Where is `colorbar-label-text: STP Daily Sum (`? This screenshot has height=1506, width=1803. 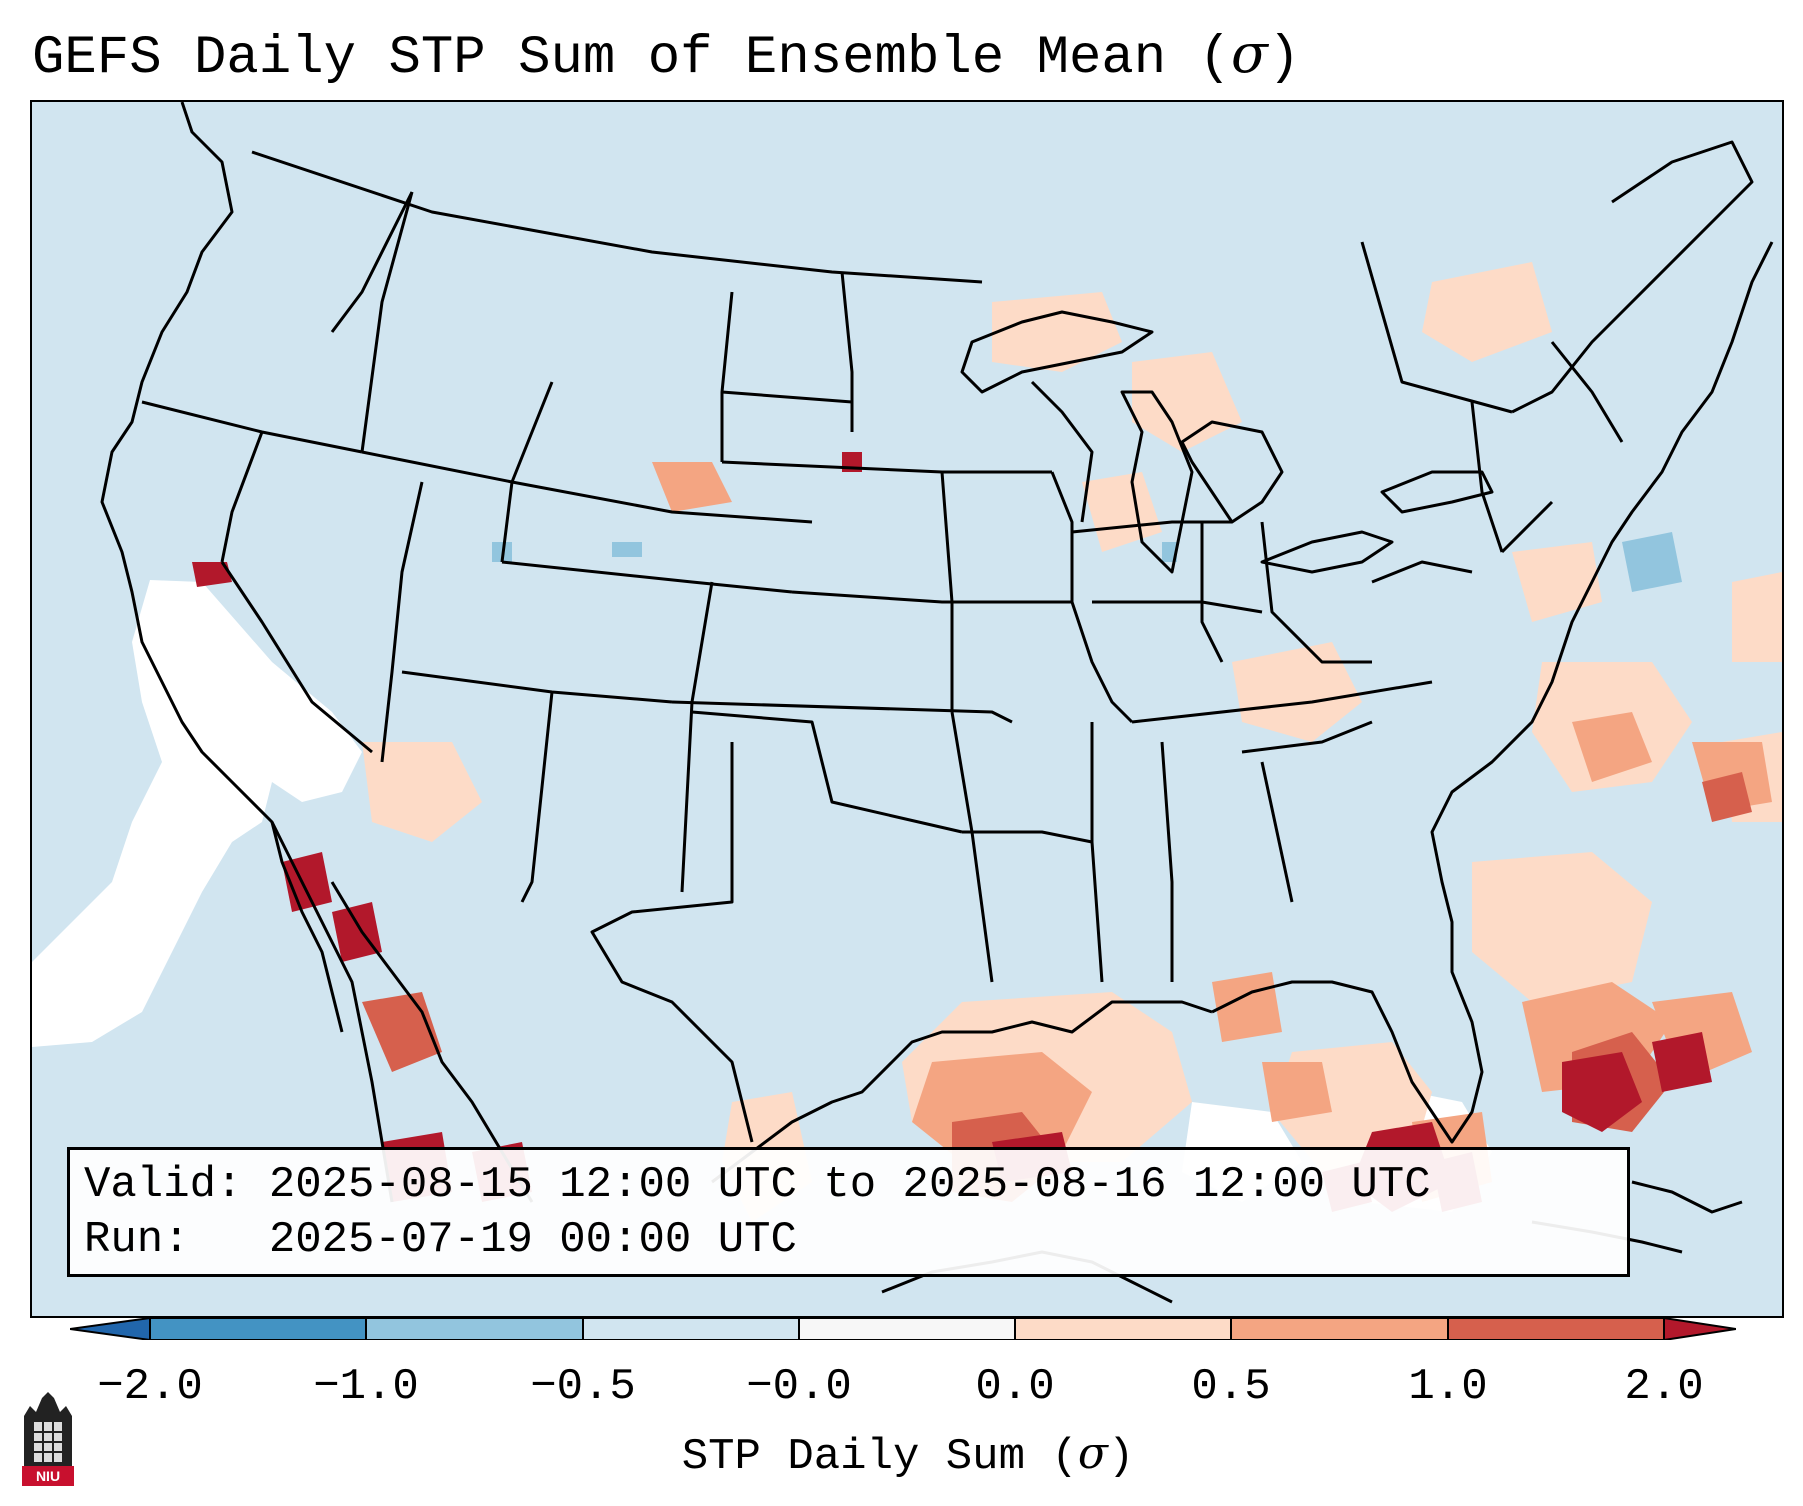 colorbar-label-text: STP Daily Sum ( is located at coordinates (879, 1457).